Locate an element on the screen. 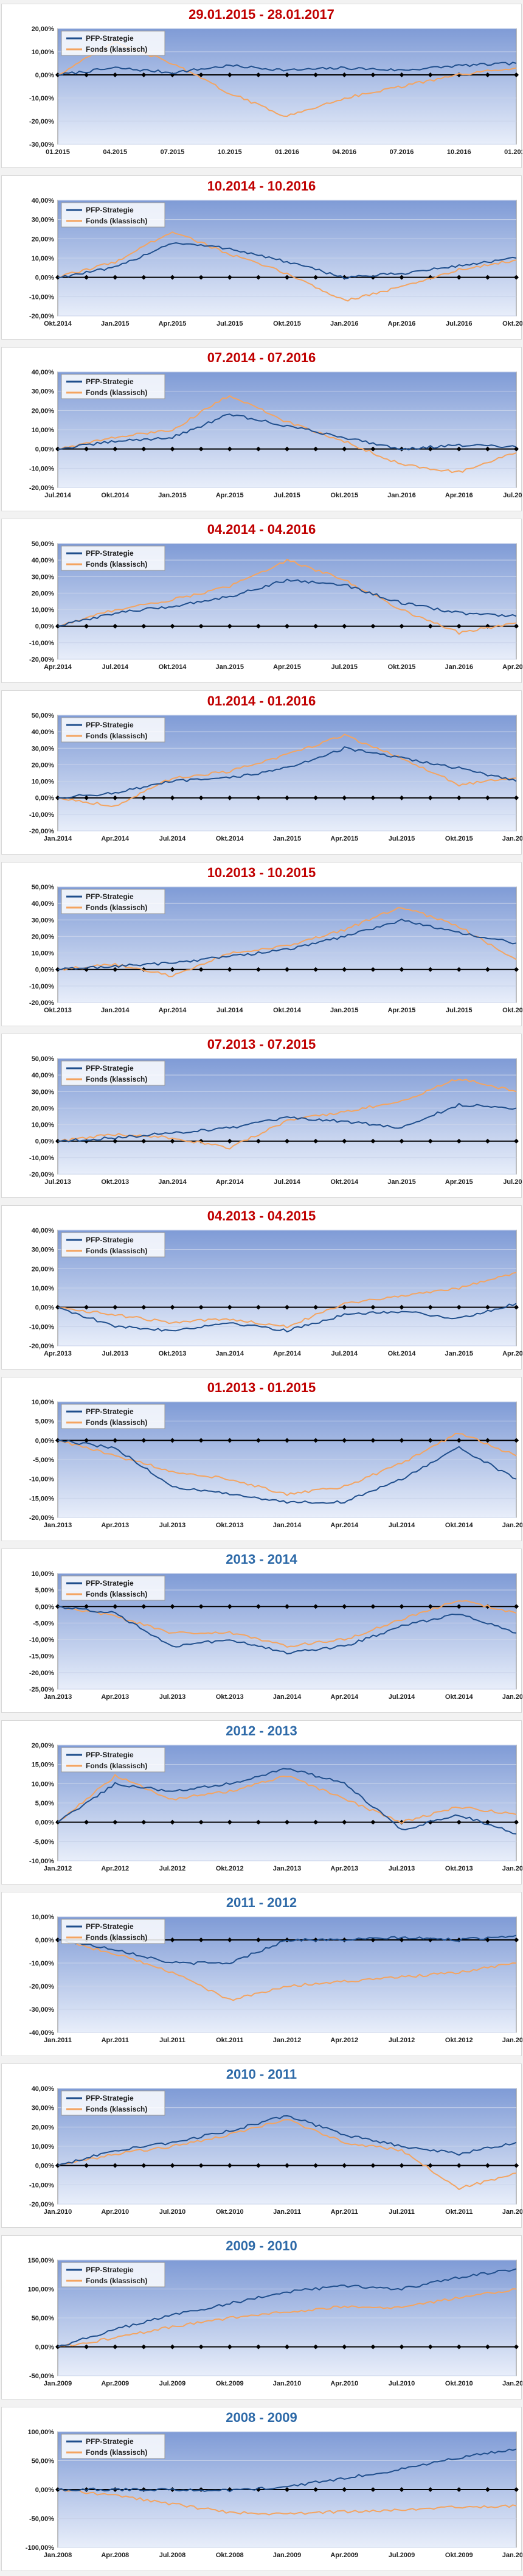 Image resolution: width=523 pixels, height=2576 pixels. series-line-fonds is located at coordinates (287, 1300).